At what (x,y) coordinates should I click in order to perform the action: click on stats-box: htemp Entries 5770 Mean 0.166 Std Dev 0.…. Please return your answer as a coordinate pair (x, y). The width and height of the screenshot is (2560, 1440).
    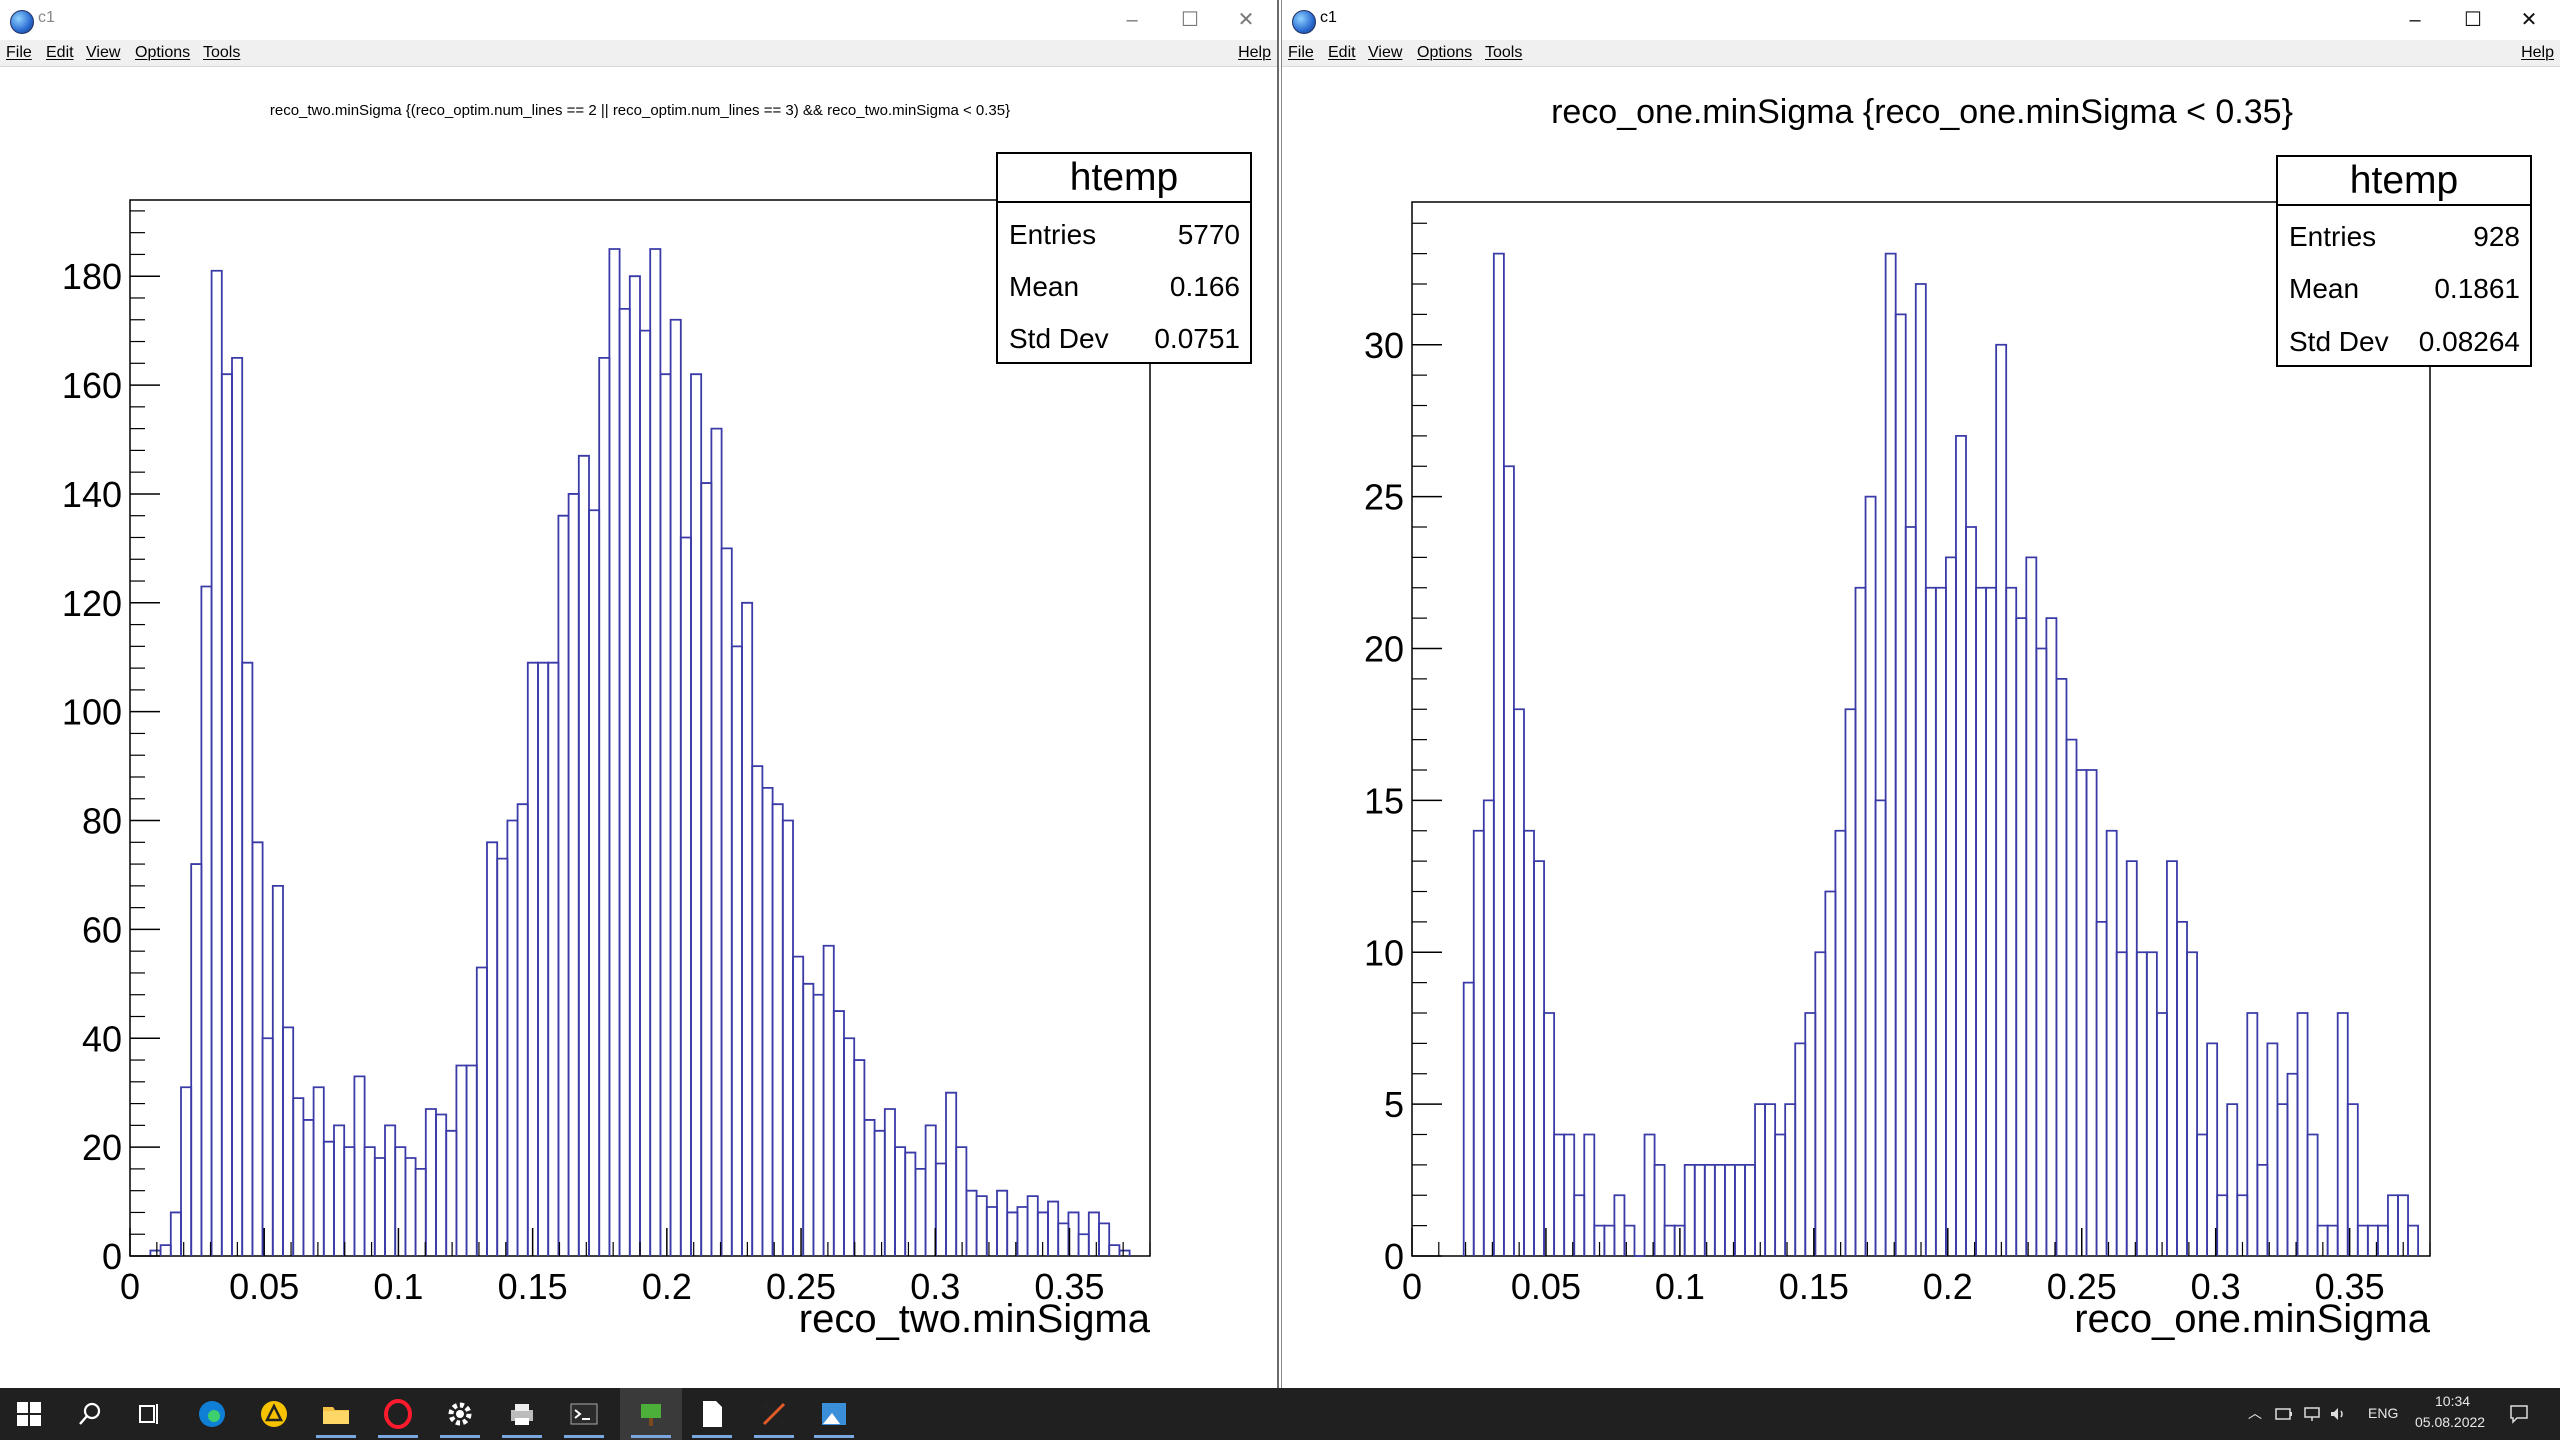
    Looking at the image, I should click on (1124, 258).